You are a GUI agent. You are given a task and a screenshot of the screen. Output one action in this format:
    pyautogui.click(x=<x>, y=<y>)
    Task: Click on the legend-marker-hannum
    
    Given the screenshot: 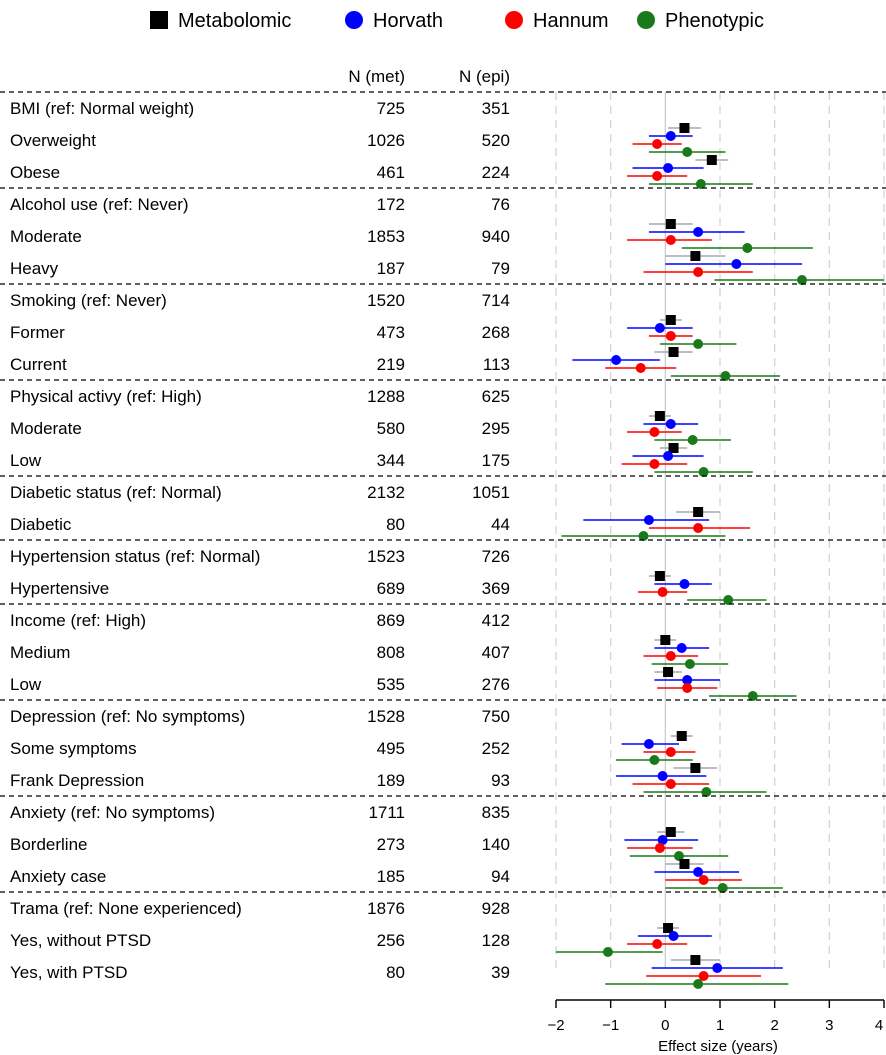 What is the action you would take?
    pyautogui.click(x=514, y=20)
    